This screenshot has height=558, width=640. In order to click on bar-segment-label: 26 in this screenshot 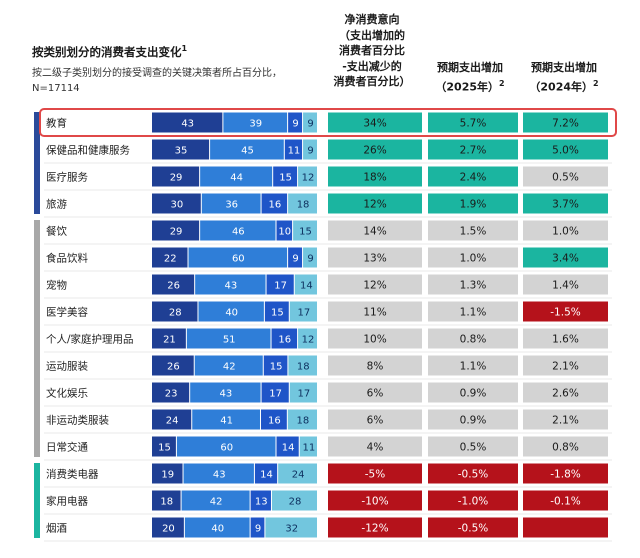, I will do `click(173, 286)`.